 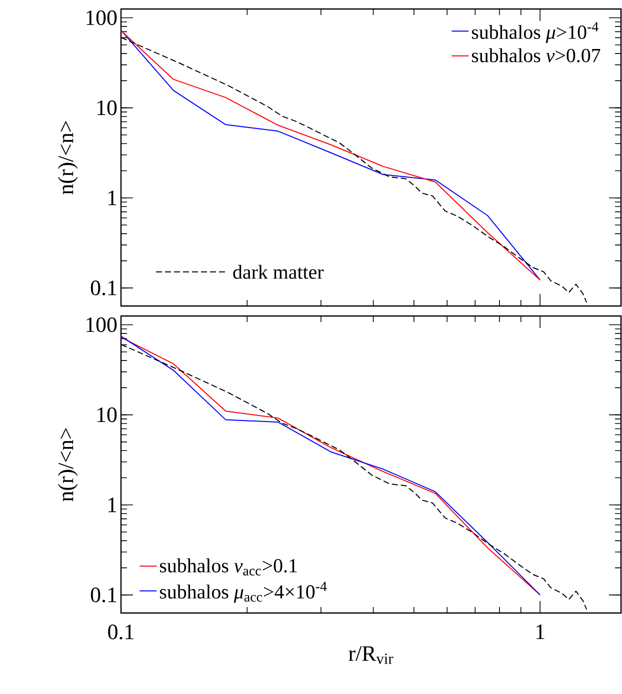 What do you see at coordinates (535, 33) in the screenshot?
I see `legend-label: subhalos μ>10$^{-4}$` at bounding box center [535, 33].